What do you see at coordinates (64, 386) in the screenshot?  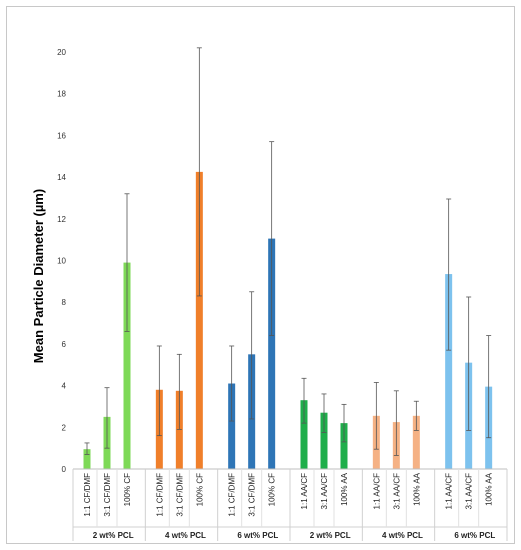 I see `y-tick-label: 4` at bounding box center [64, 386].